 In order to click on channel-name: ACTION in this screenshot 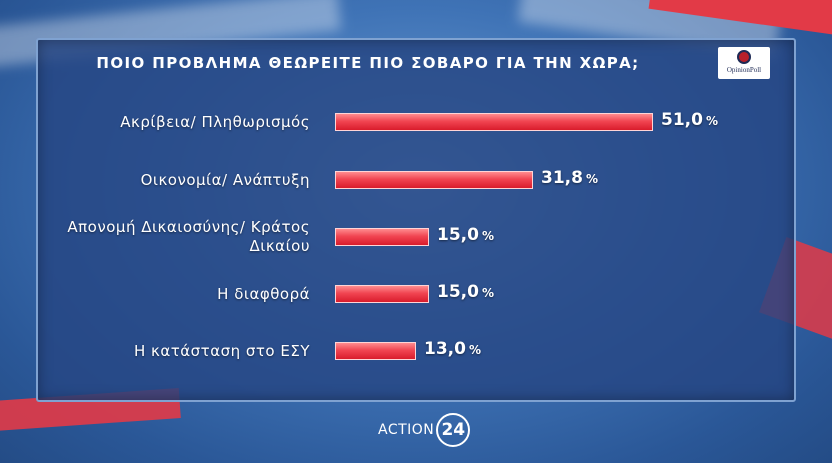, I will do `click(406, 430)`.